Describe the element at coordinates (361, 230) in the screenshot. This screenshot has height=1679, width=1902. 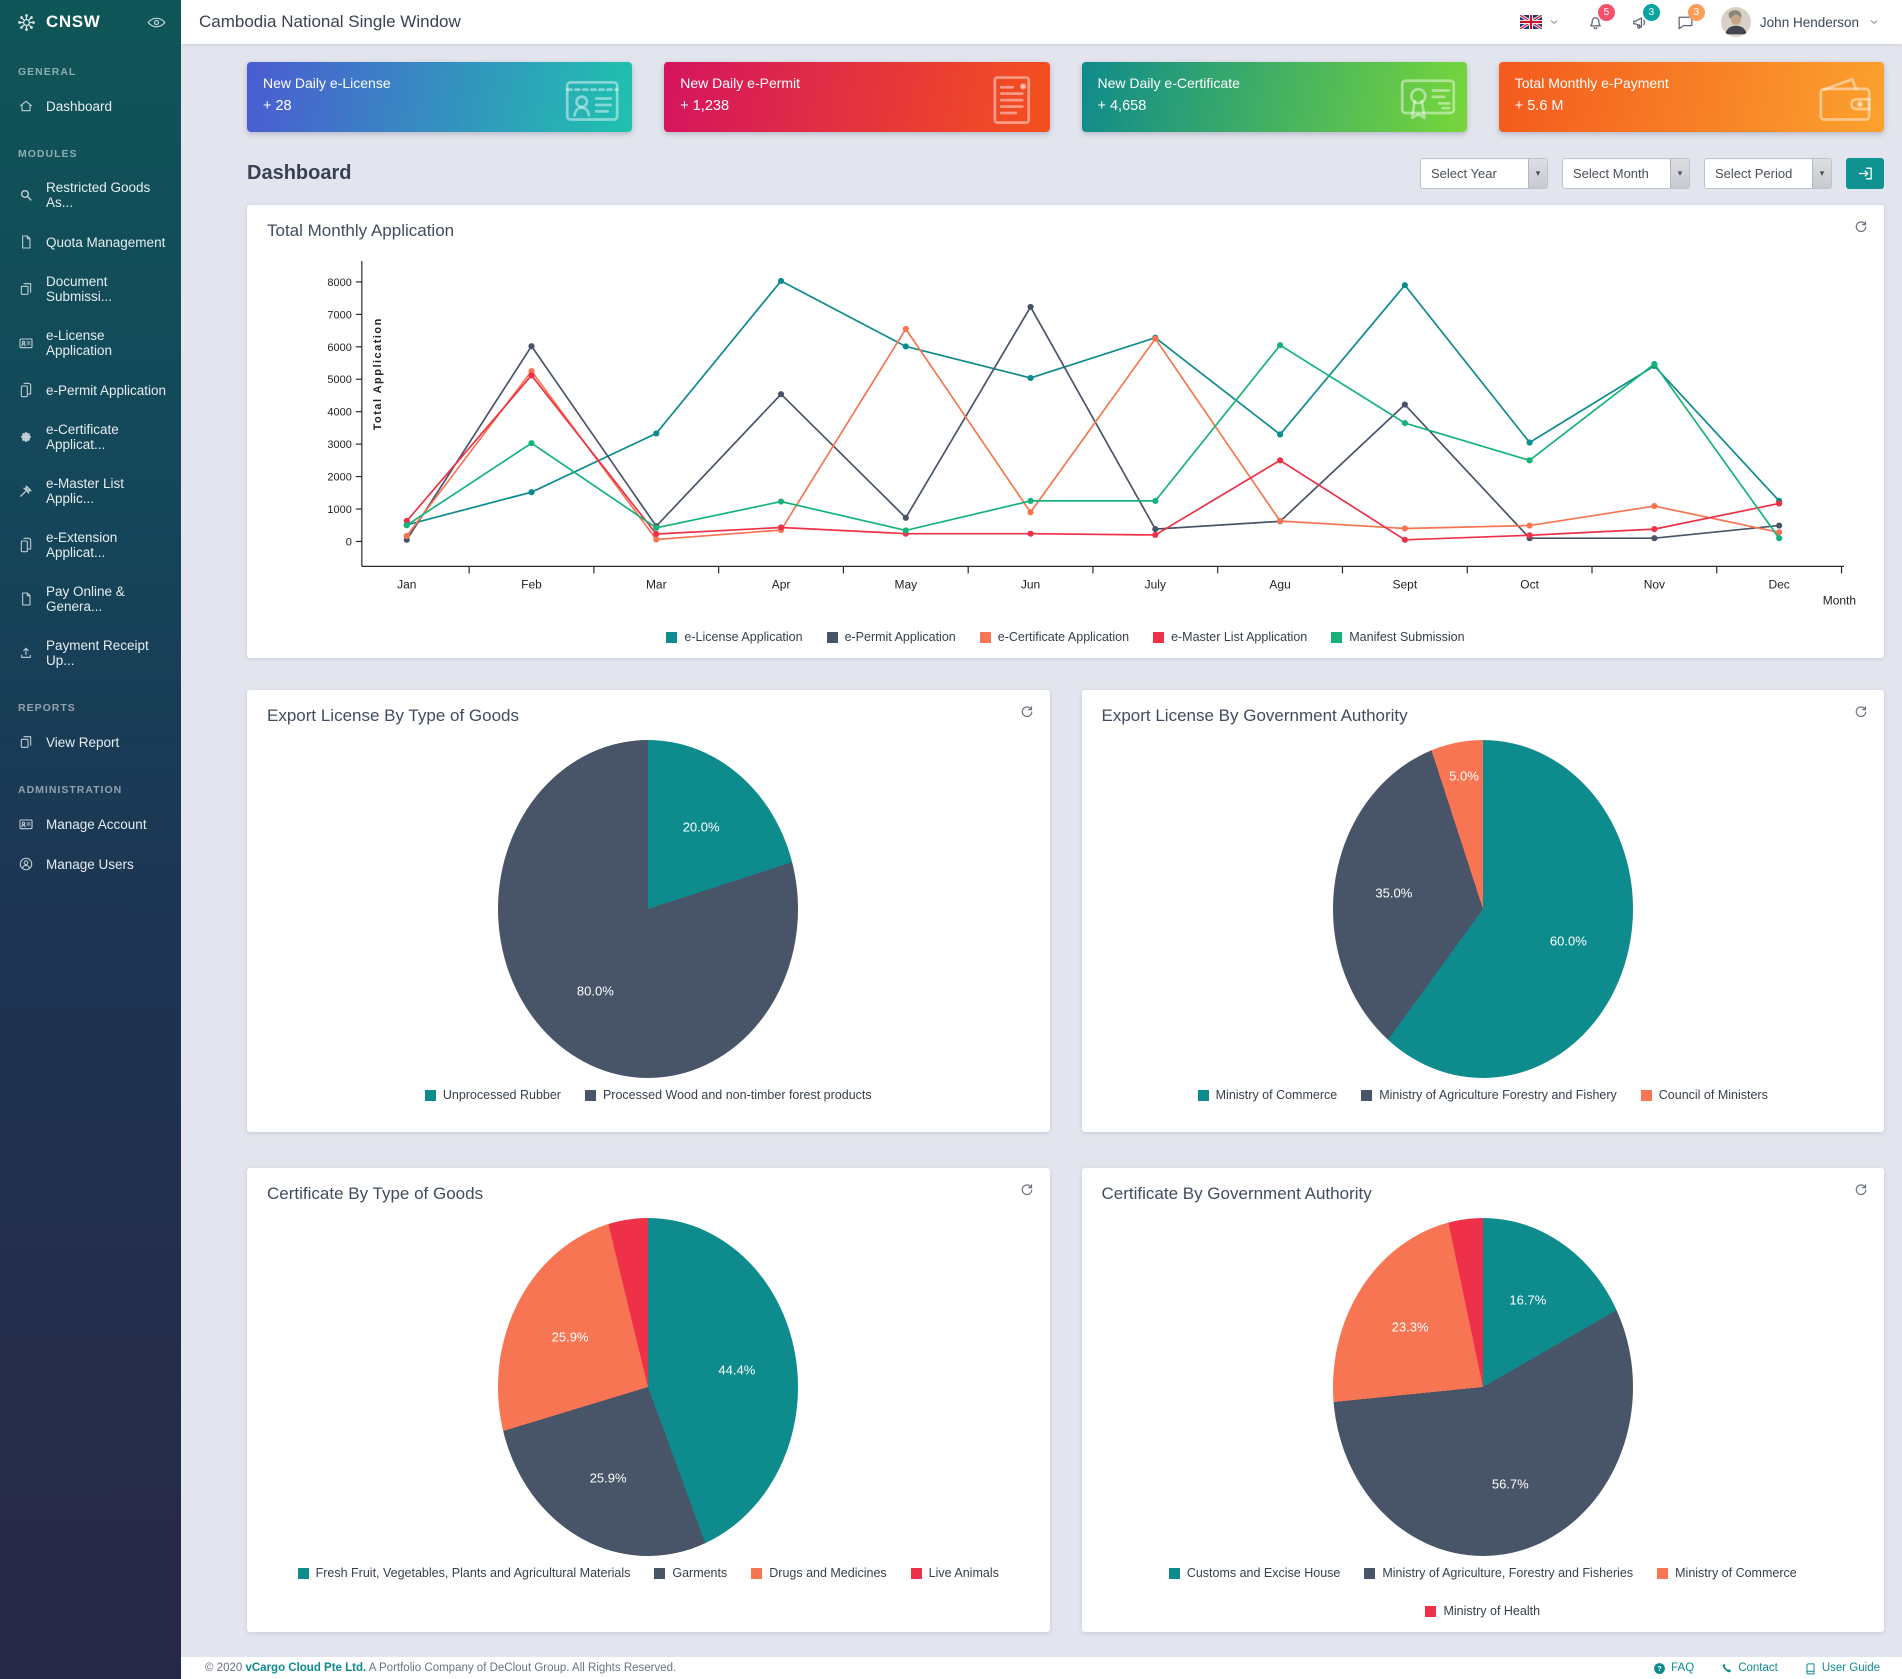
I see `panel-title: Total Monthly Application` at that location.